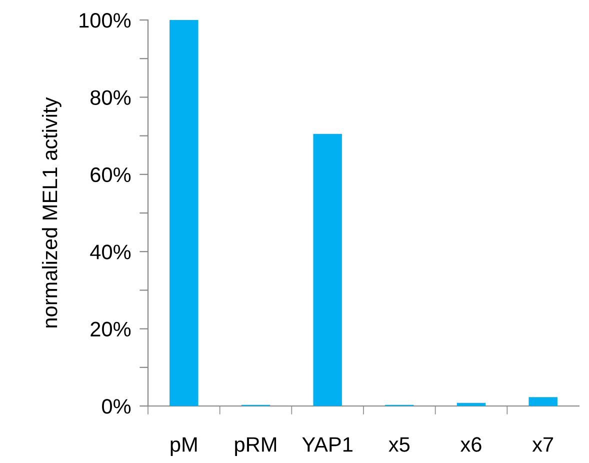  What do you see at coordinates (105, 20) in the screenshot?
I see `y-tick-label: 100%` at bounding box center [105, 20].